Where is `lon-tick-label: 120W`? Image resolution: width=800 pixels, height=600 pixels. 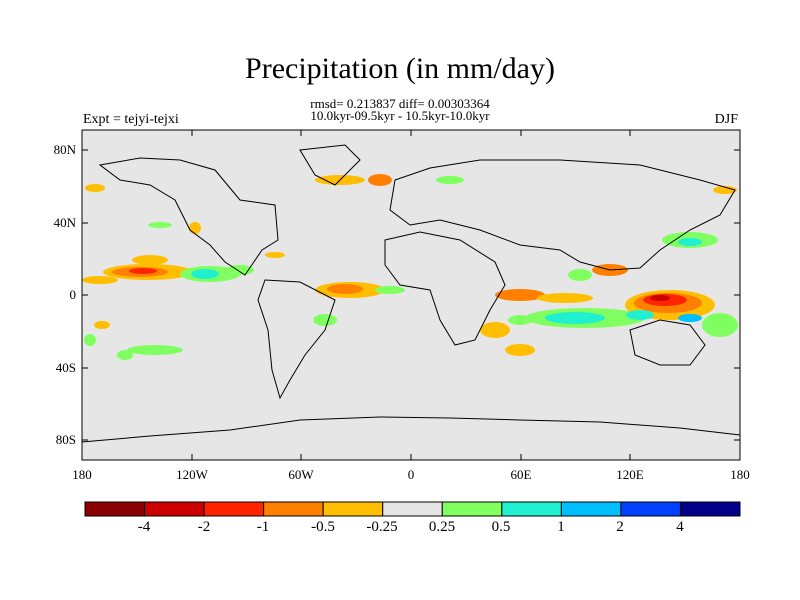 lon-tick-label: 120W is located at coordinates (192, 474).